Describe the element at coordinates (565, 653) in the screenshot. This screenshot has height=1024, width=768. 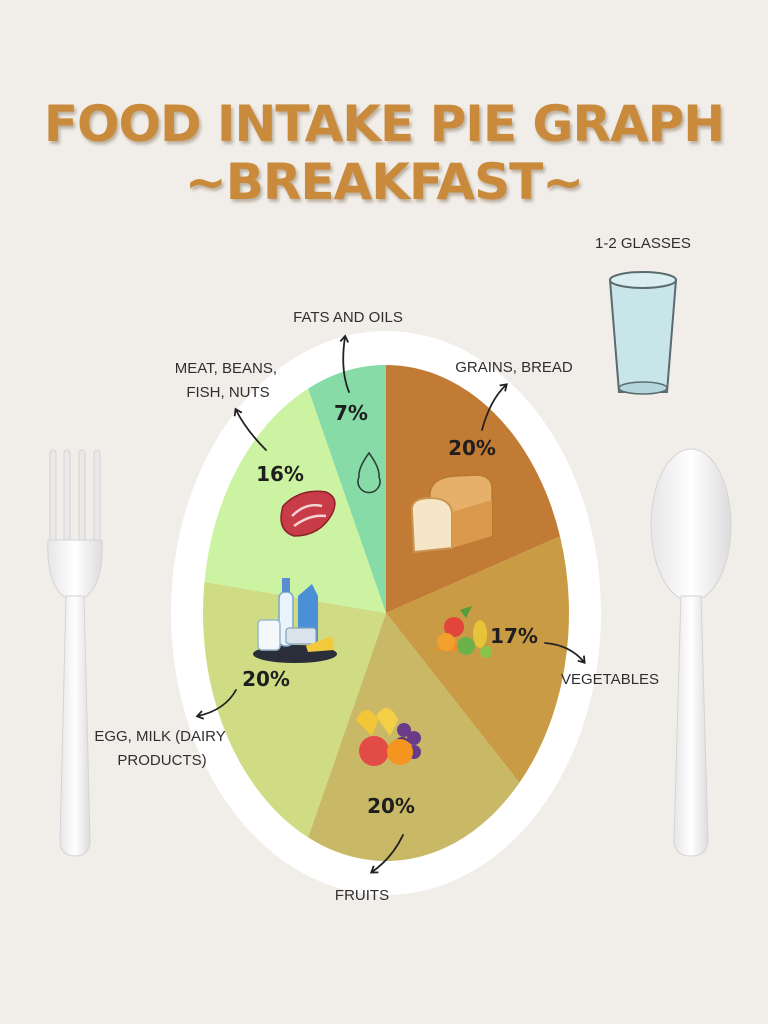
I see `arrow-vegetables` at that location.